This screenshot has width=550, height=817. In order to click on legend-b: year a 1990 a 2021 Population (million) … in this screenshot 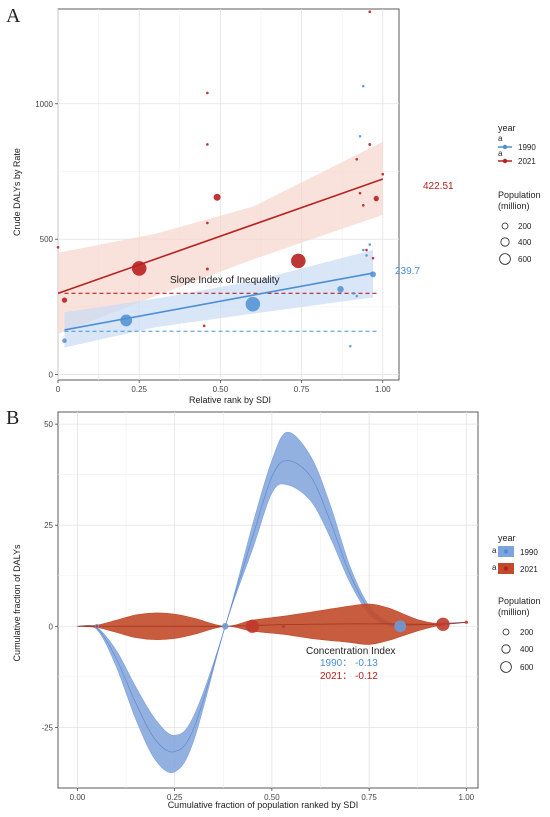, I will do `click(516, 603)`.